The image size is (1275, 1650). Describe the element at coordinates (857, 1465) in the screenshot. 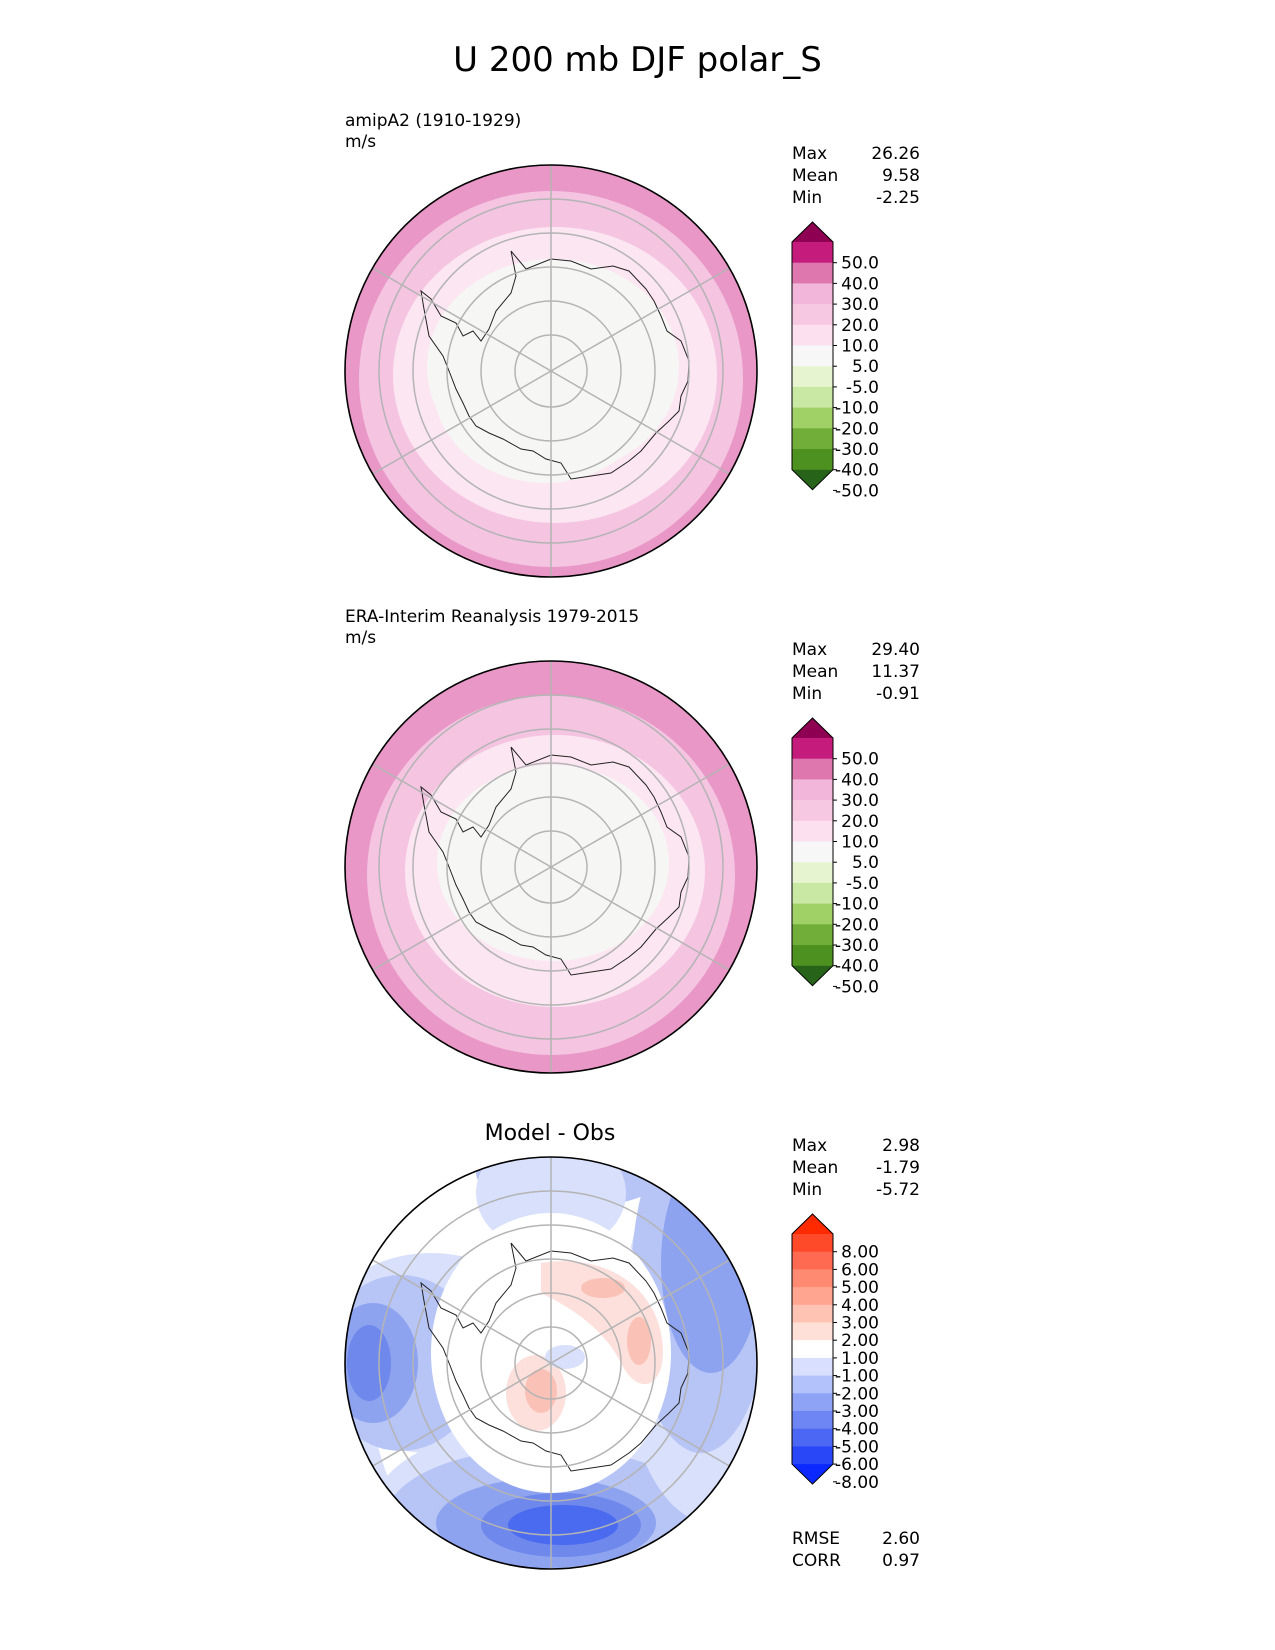

I see `colorbar-tick-label: -6.00` at that location.